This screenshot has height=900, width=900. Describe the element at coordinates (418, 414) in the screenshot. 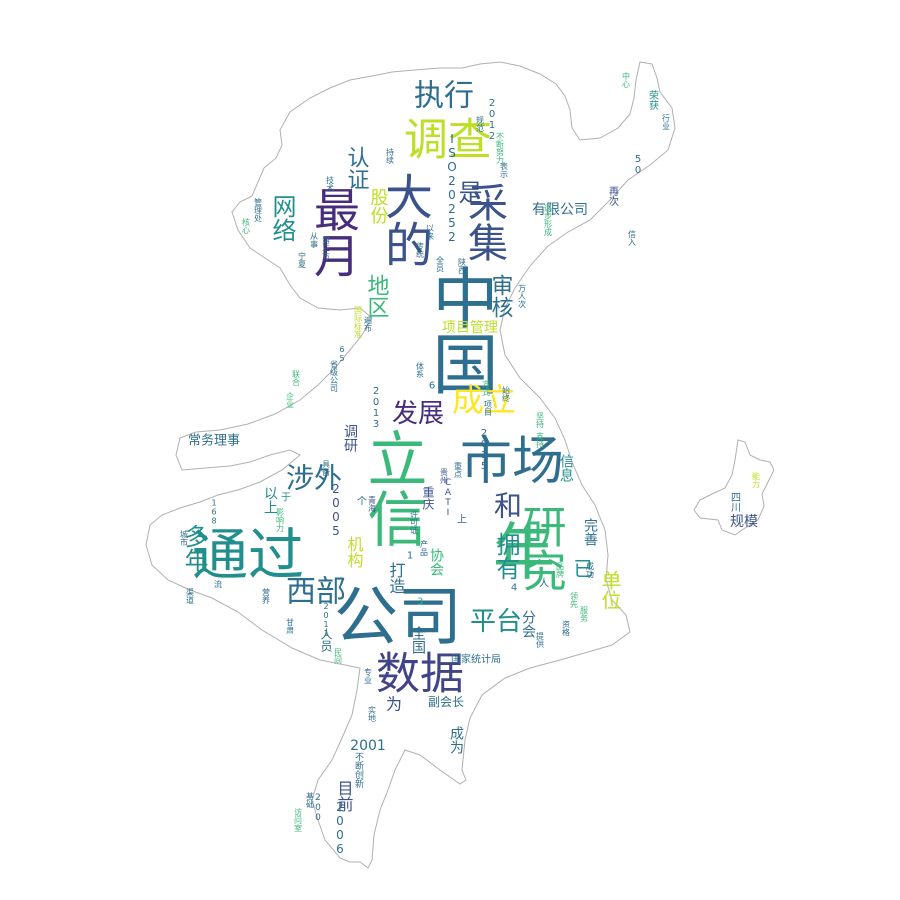

I see `word-14: 发展` at that location.